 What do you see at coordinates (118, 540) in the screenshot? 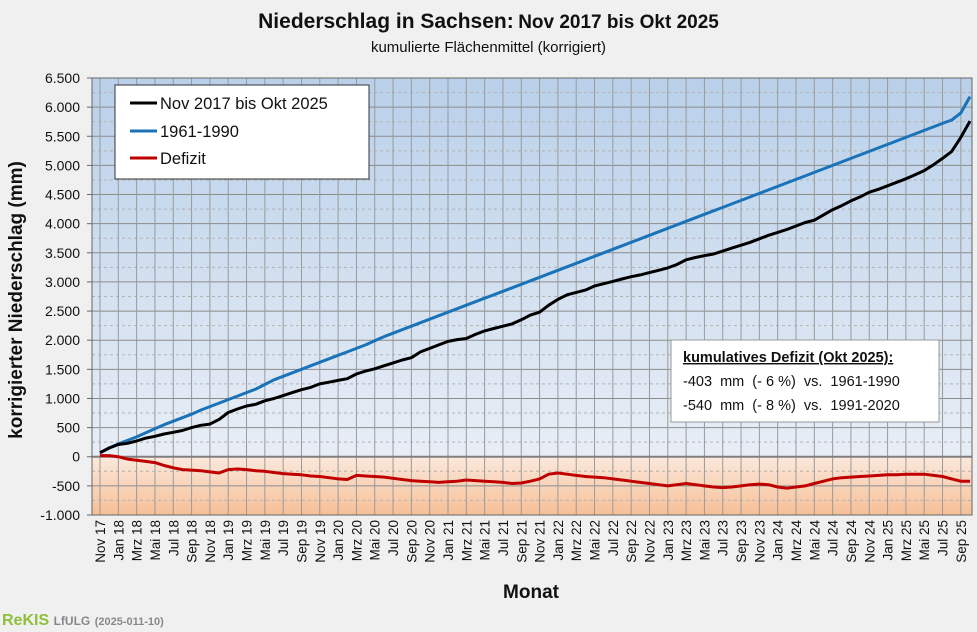
I see `x-tick-label: Jan 18` at bounding box center [118, 540].